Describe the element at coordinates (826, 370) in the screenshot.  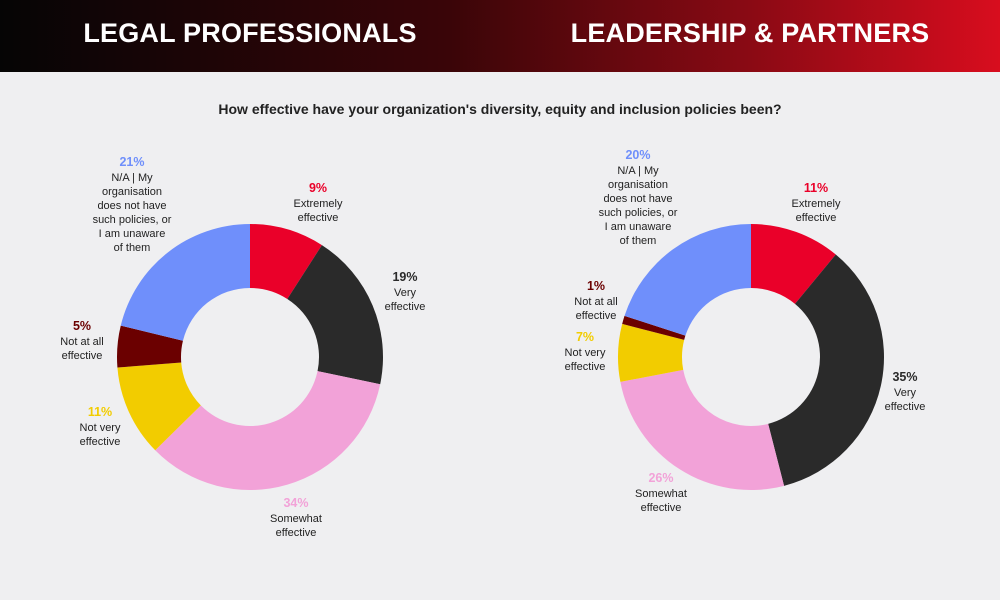
I see `chart2-slice-very` at that location.